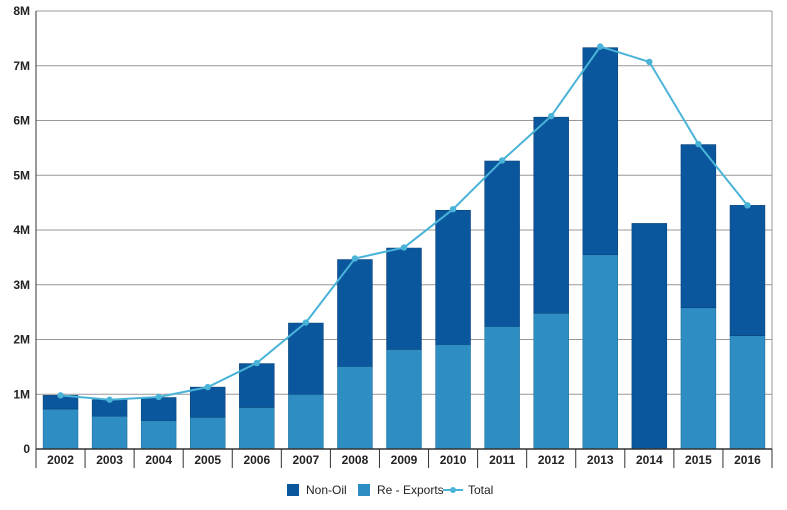 This screenshot has width=787, height=510. Describe the element at coordinates (21, 285) in the screenshot. I see `y-tick-label: 3M` at that location.